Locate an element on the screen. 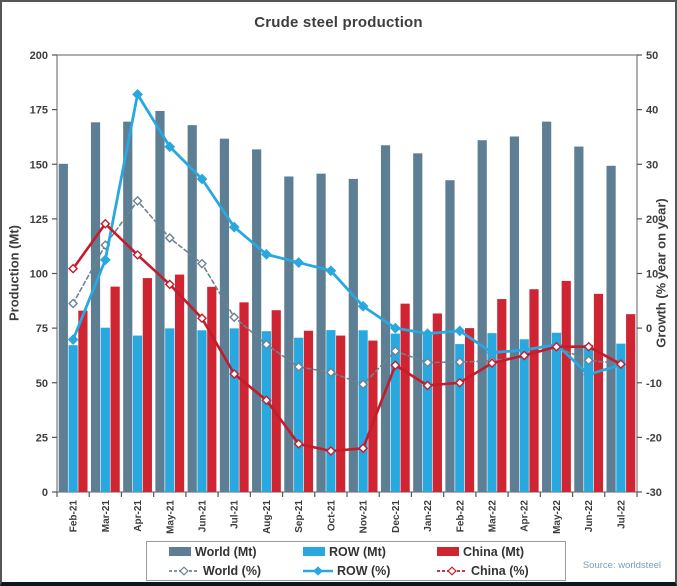  x-axis-label: Aug-21 is located at coordinates (267, 517).